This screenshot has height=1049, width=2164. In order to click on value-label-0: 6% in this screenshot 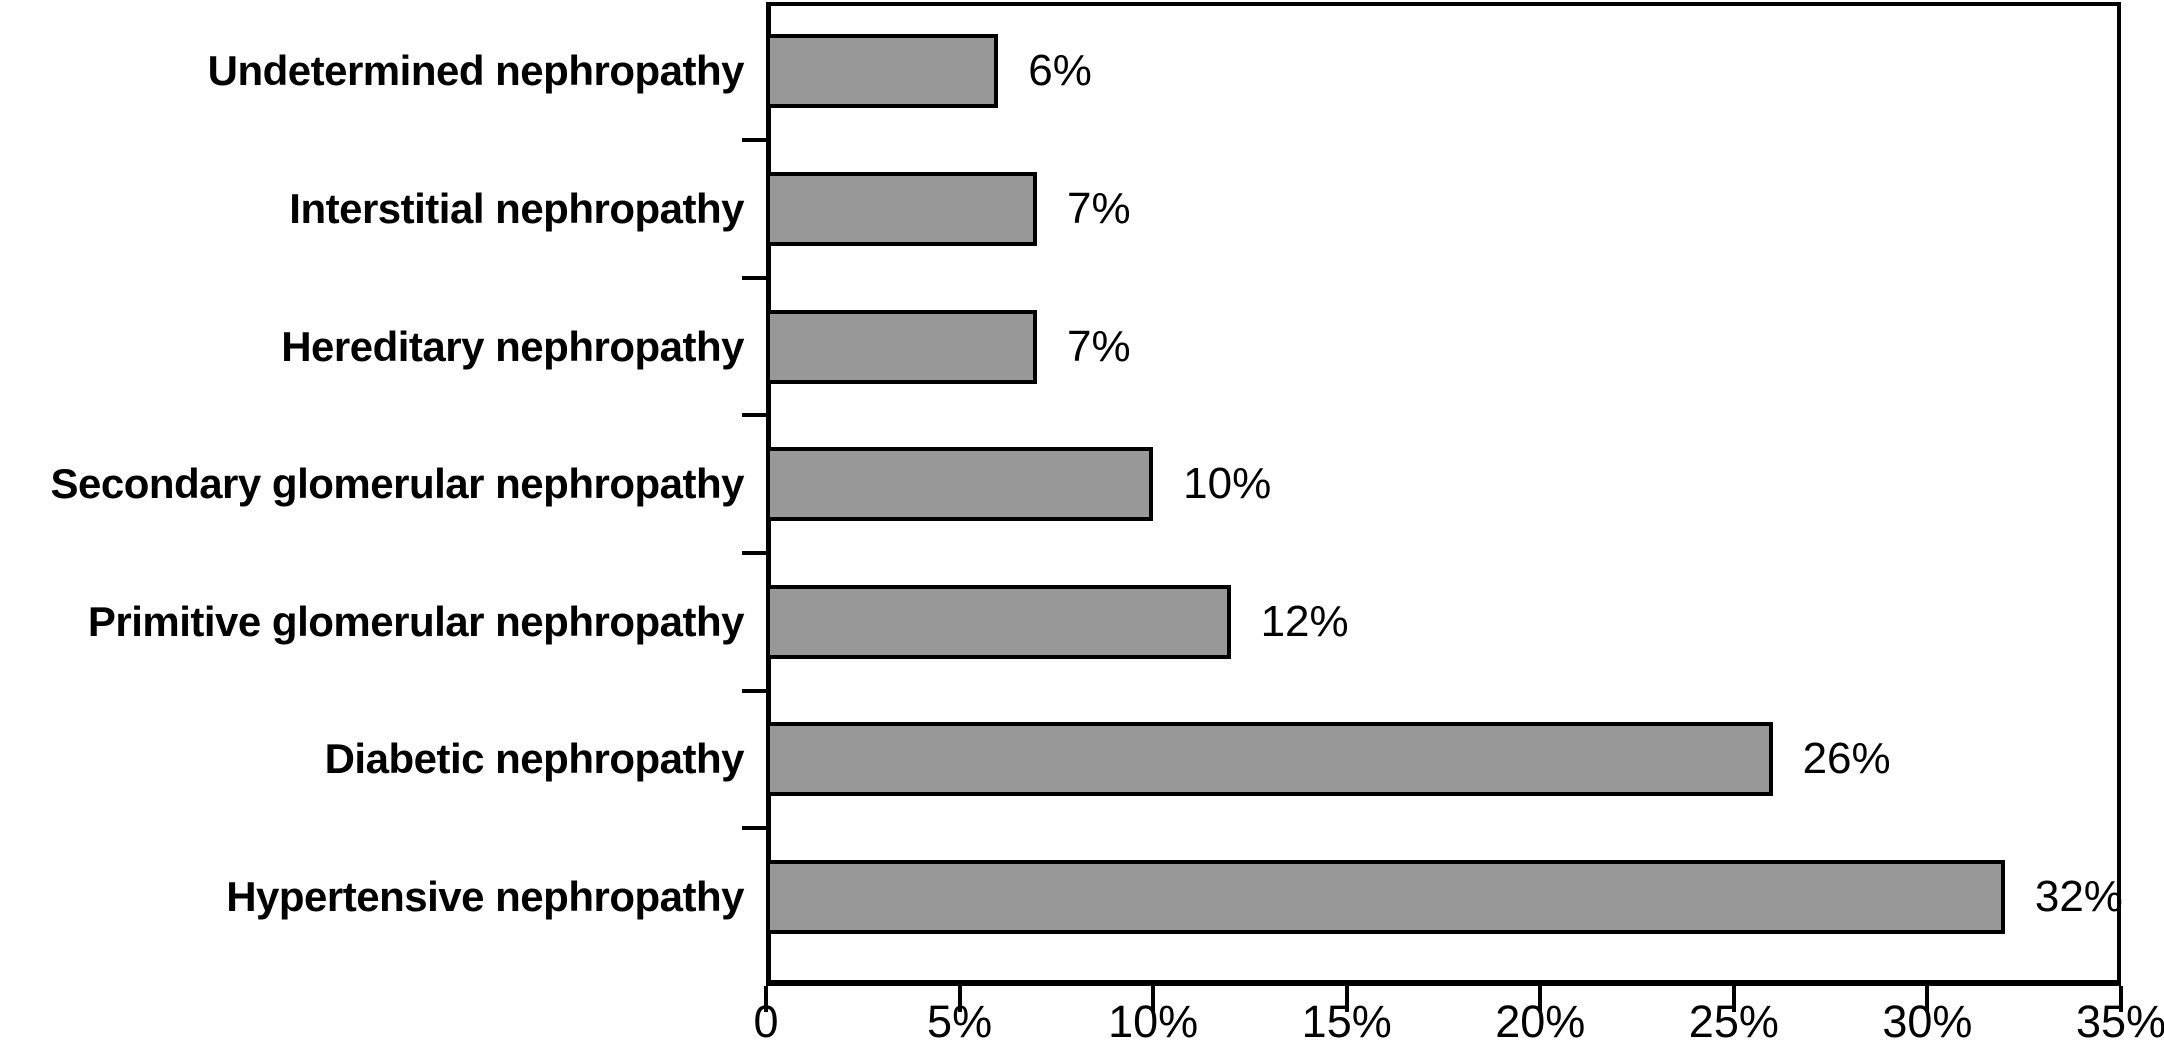, I will do `click(1060, 71)`.